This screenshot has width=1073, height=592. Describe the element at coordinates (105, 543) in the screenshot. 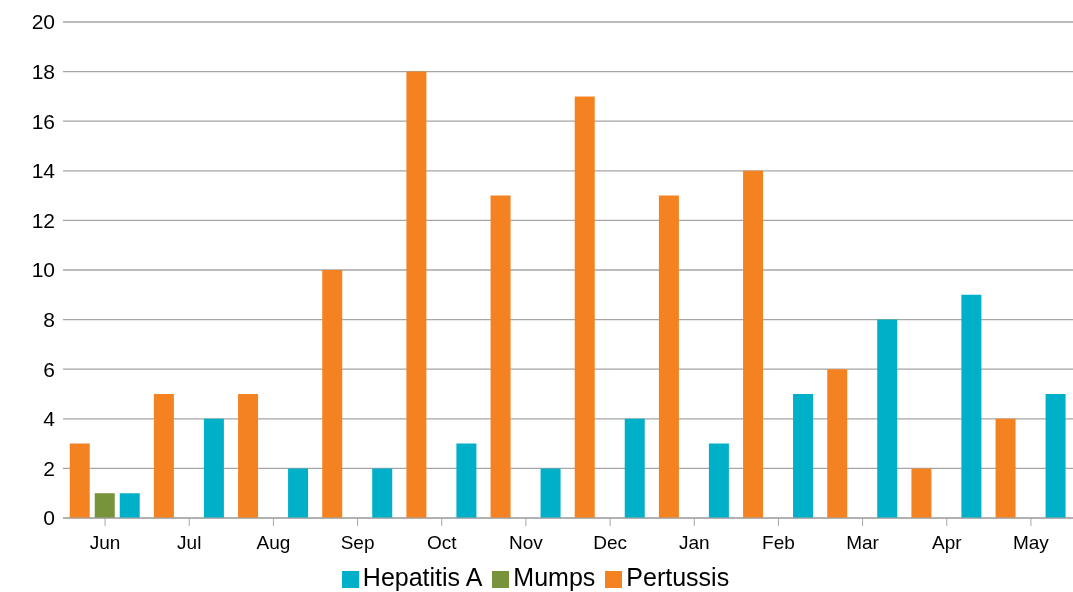

I see `x-tick-label: Jun` at that location.